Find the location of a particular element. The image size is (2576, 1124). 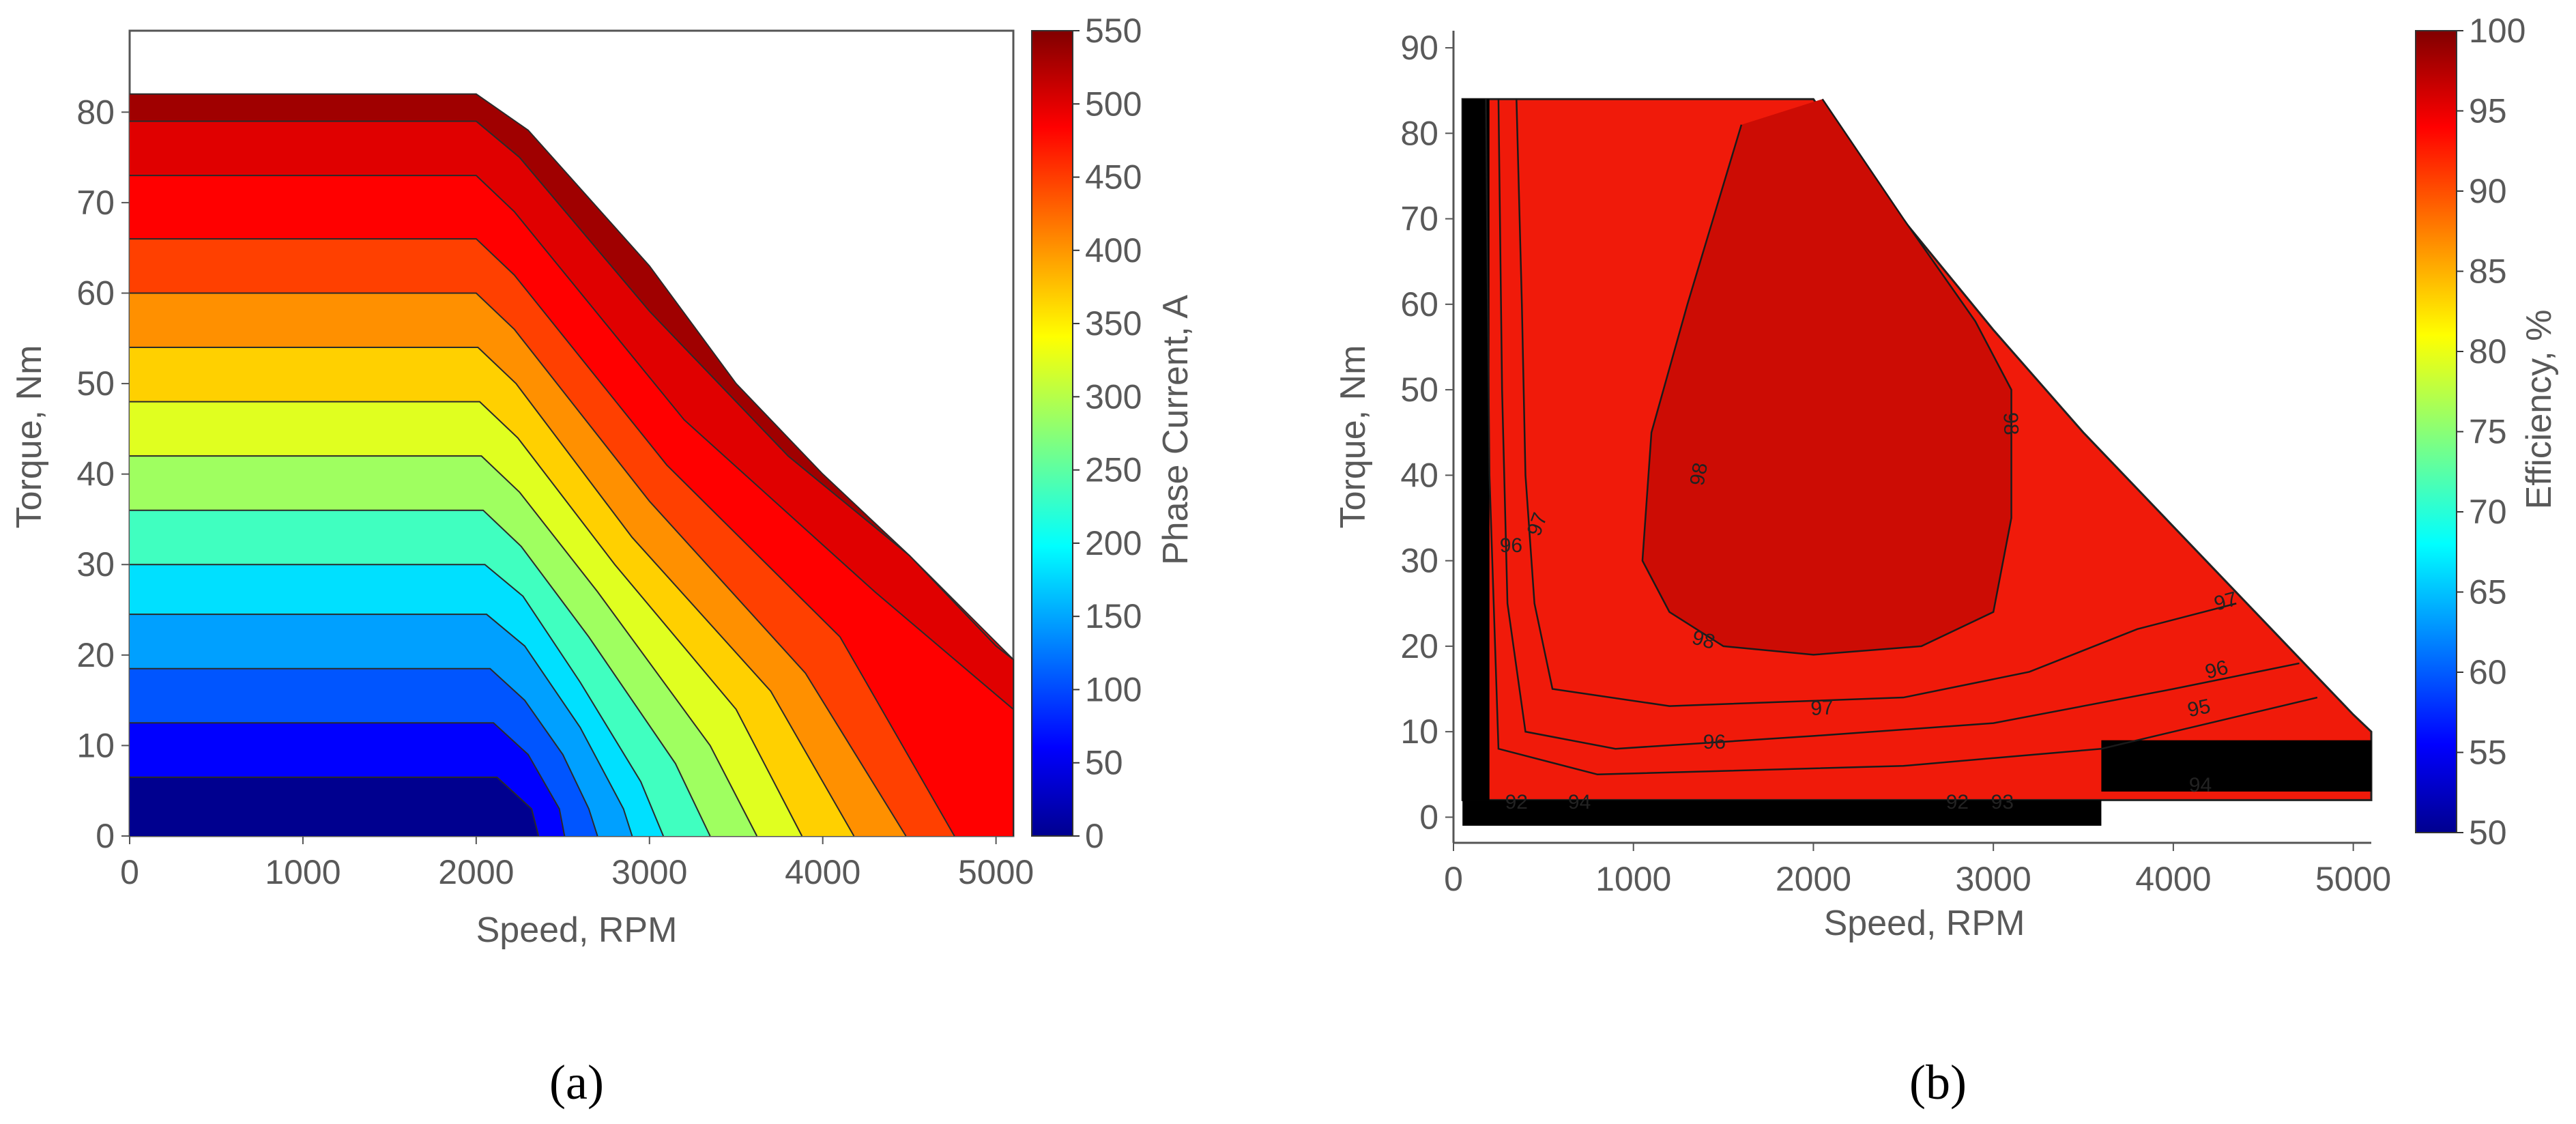

colorbar-tick-b-label: 95 is located at coordinates (2488, 111).